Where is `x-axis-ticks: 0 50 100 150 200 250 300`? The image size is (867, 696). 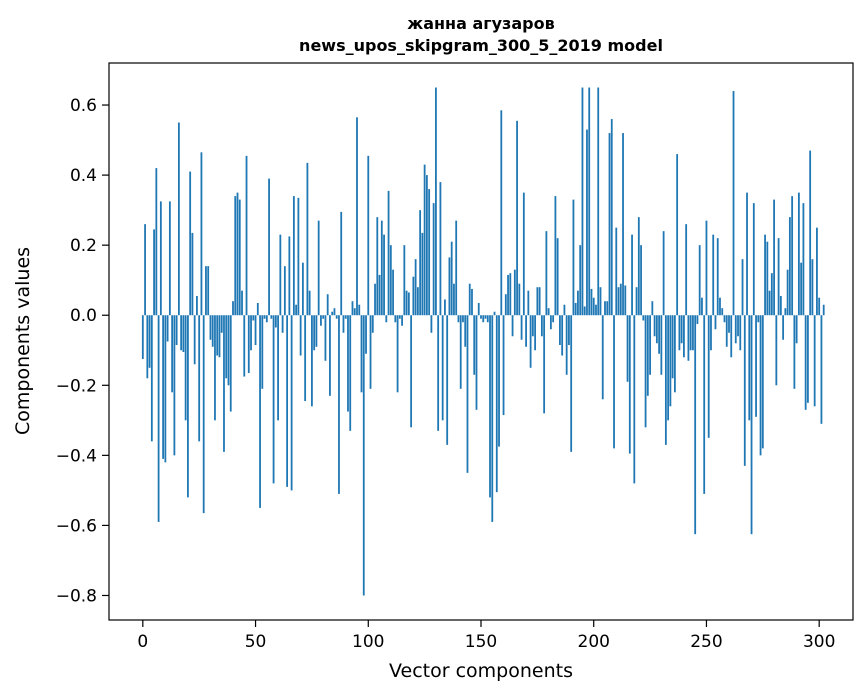
x-axis-ticks: 0 50 100 150 200 250 300 is located at coordinates (486, 636).